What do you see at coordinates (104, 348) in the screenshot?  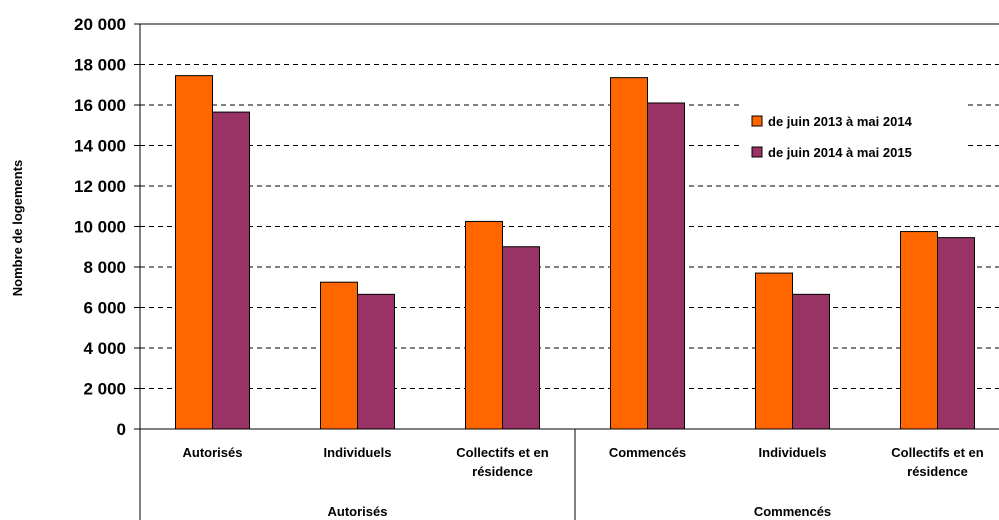 I see `y-tick-label: 4 000` at bounding box center [104, 348].